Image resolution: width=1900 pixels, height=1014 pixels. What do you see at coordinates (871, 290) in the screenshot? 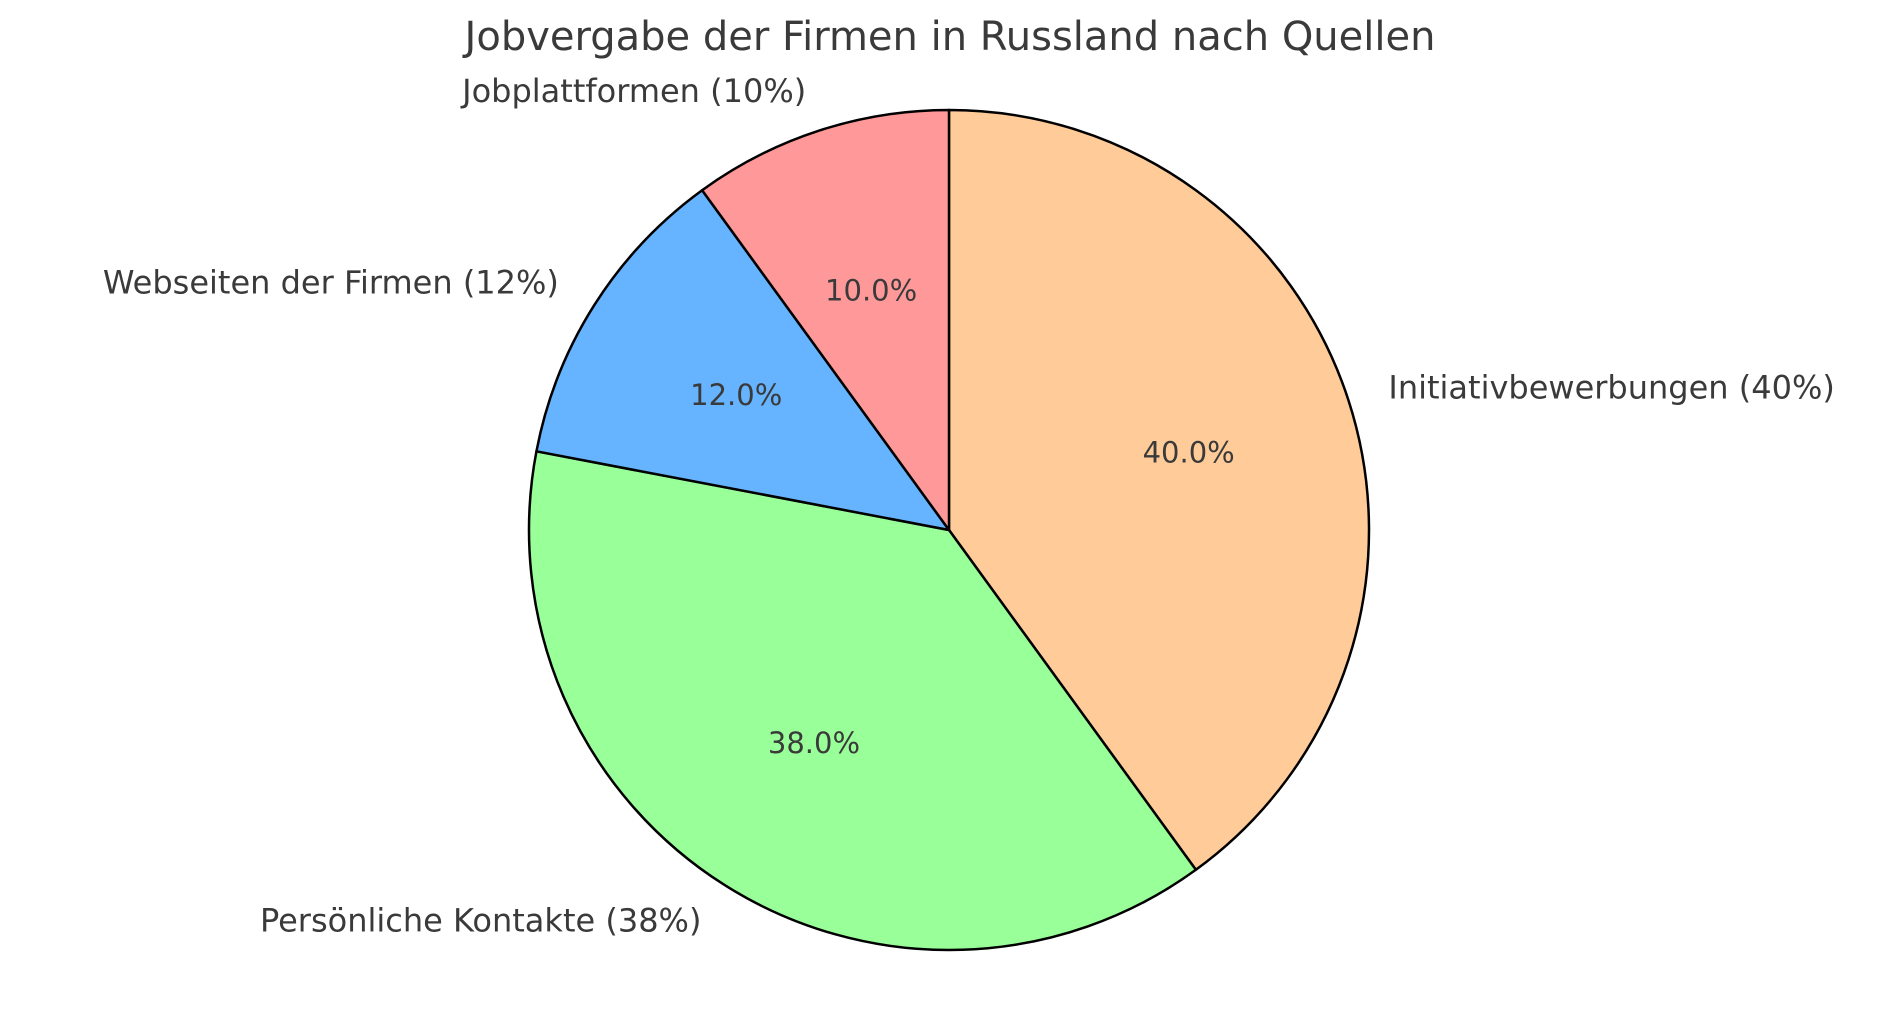
I see `pie-pct-label-jobplattformen: 10.0%` at bounding box center [871, 290].